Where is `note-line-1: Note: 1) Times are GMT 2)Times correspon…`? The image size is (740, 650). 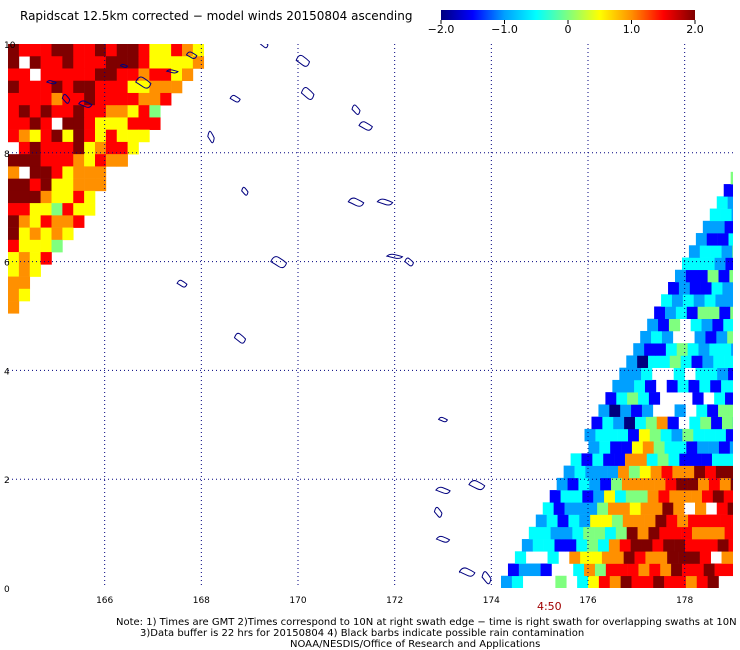 note-line-1: Note: 1) Times are GMT 2)Times correspon… is located at coordinates (426, 622).